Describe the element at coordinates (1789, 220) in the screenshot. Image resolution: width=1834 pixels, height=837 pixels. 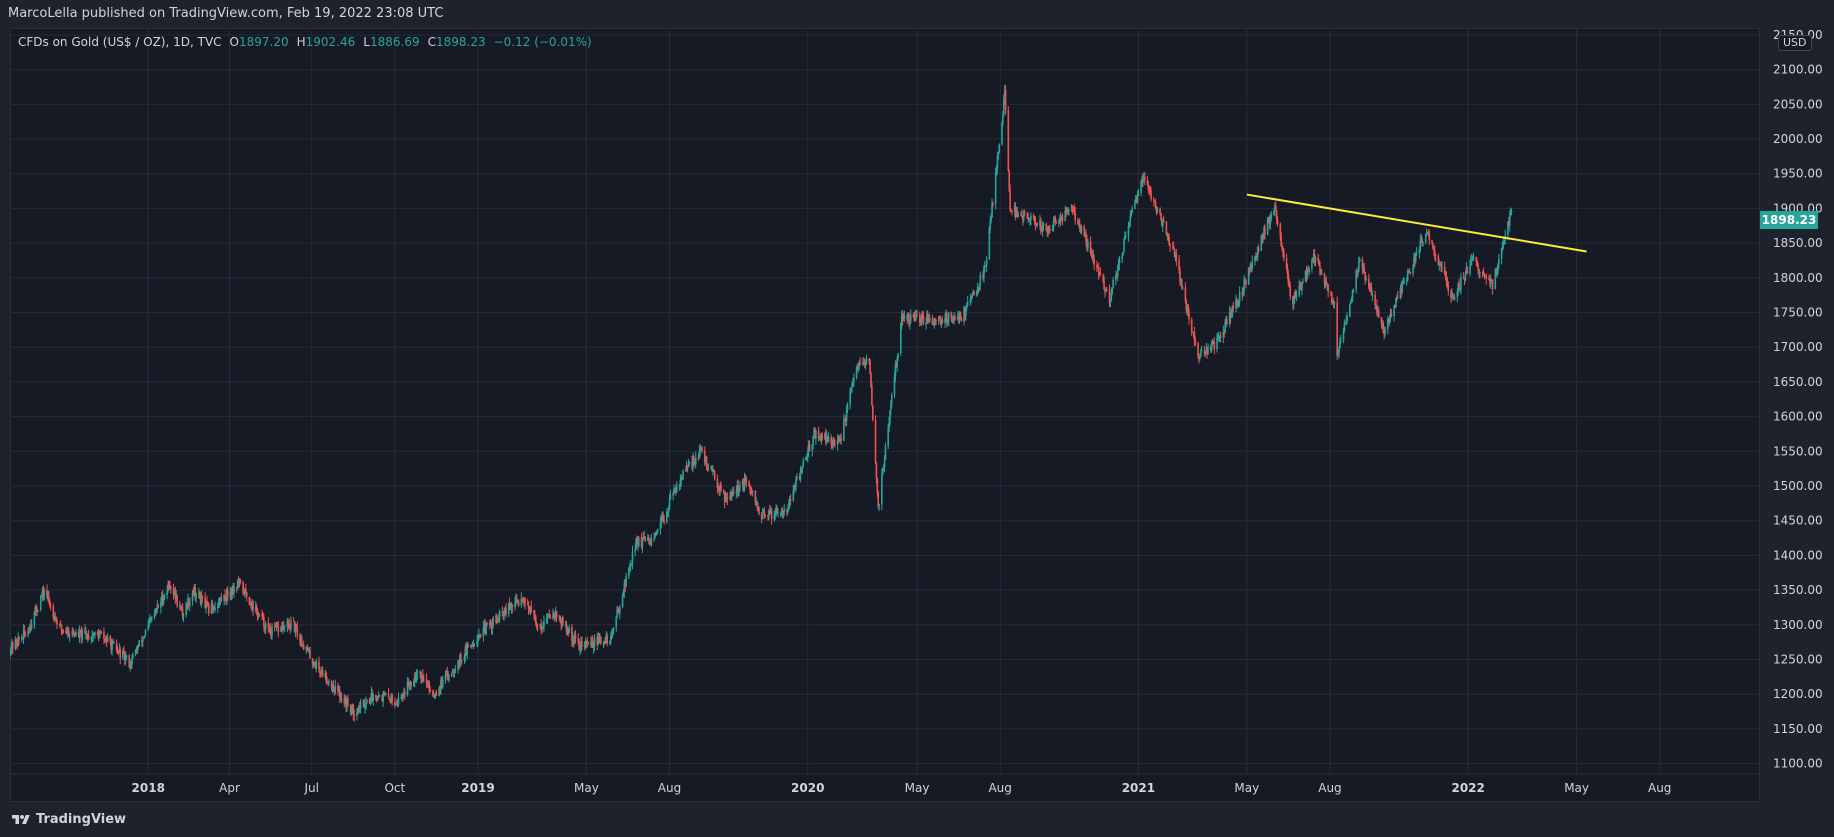
I see `last-price-badge: 1898.23` at that location.